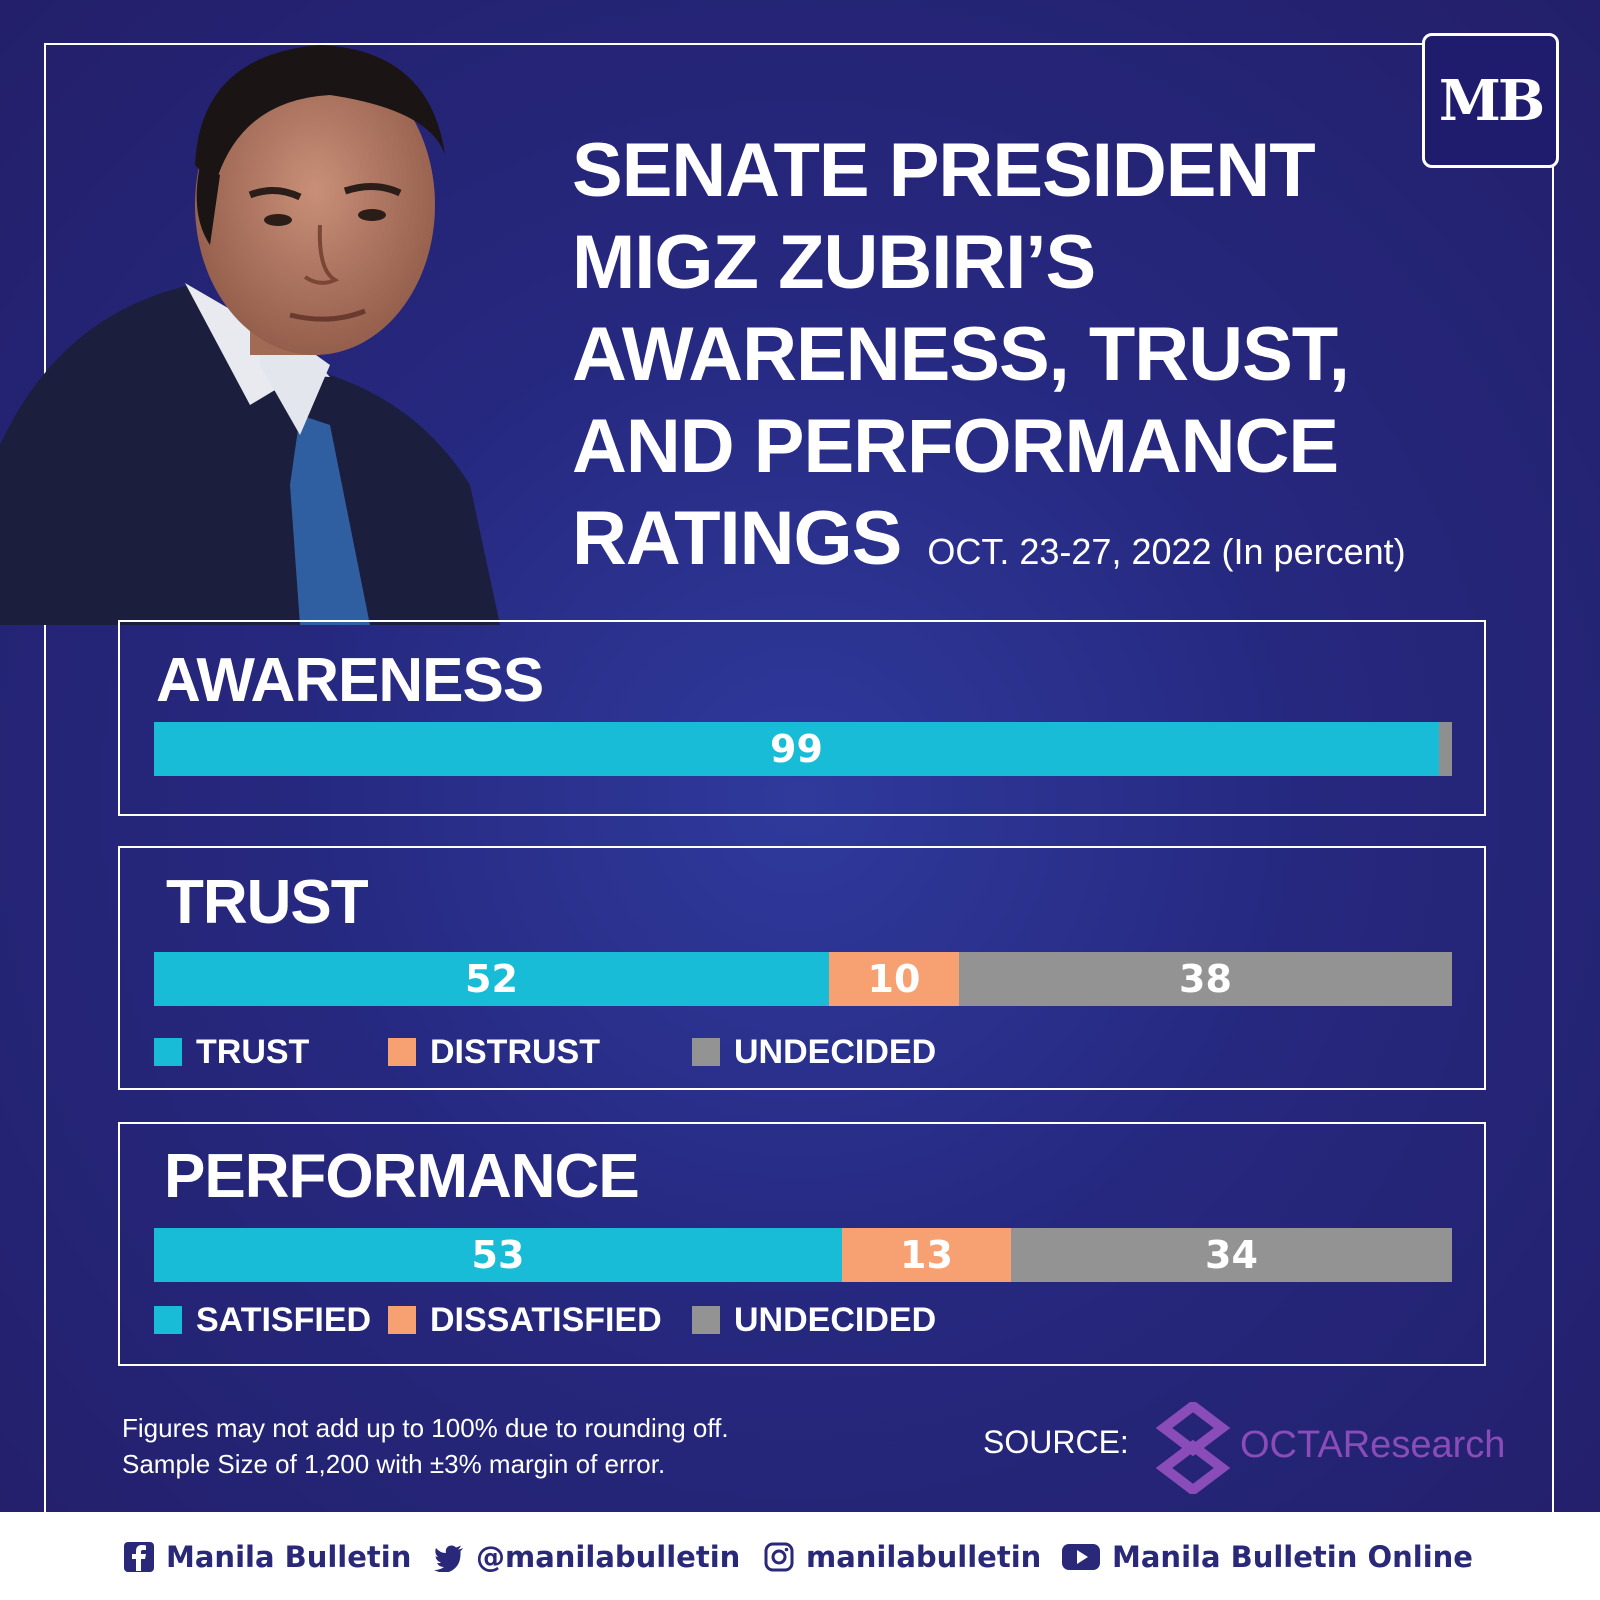 The height and width of the screenshot is (1600, 1600). I want to click on mb-logo: MB, so click(1490, 100).